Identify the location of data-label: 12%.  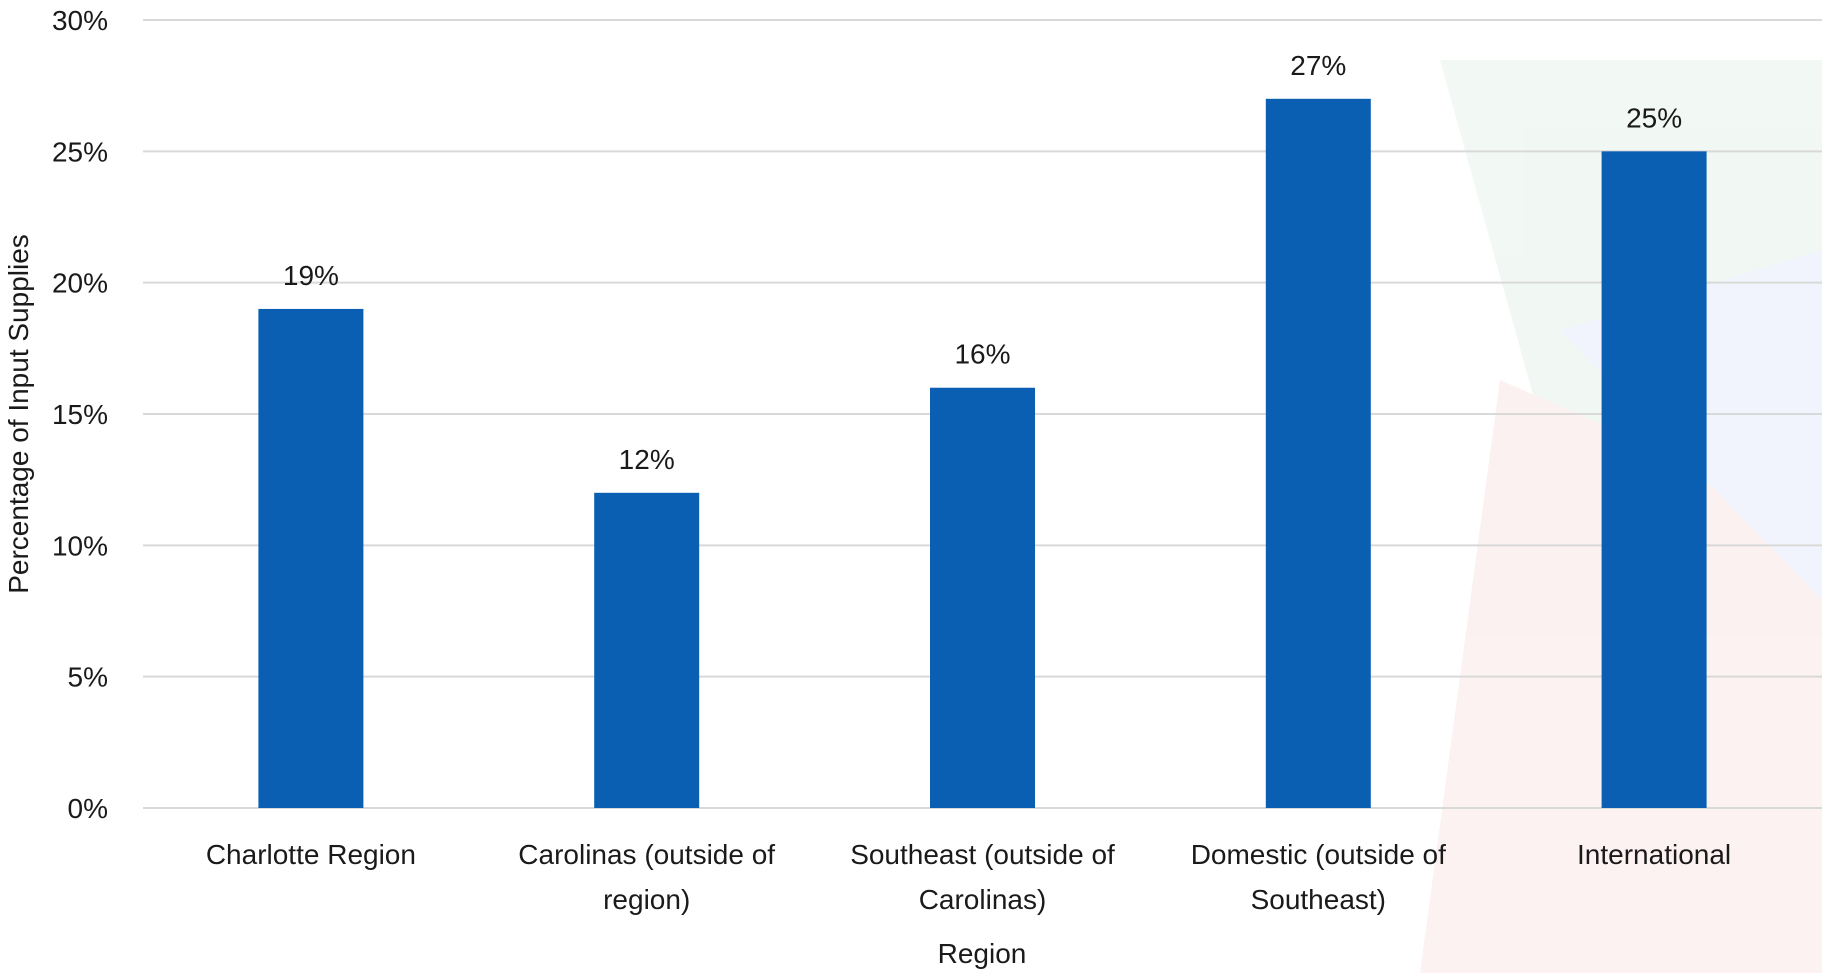
(647, 459).